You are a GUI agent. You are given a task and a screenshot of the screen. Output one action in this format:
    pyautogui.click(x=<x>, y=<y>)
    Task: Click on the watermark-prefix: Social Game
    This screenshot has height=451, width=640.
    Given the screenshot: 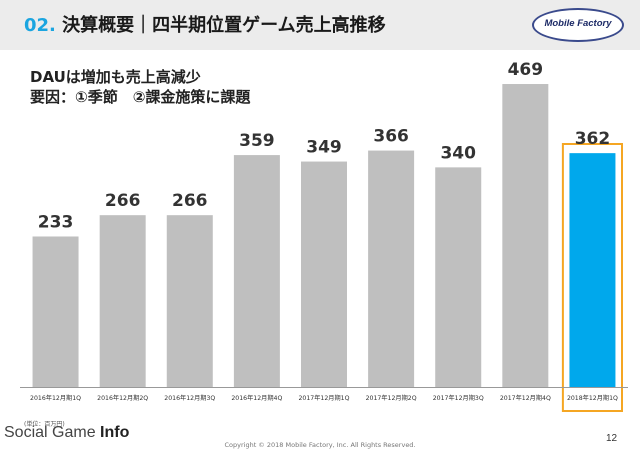 What is the action you would take?
    pyautogui.click(x=52, y=432)
    